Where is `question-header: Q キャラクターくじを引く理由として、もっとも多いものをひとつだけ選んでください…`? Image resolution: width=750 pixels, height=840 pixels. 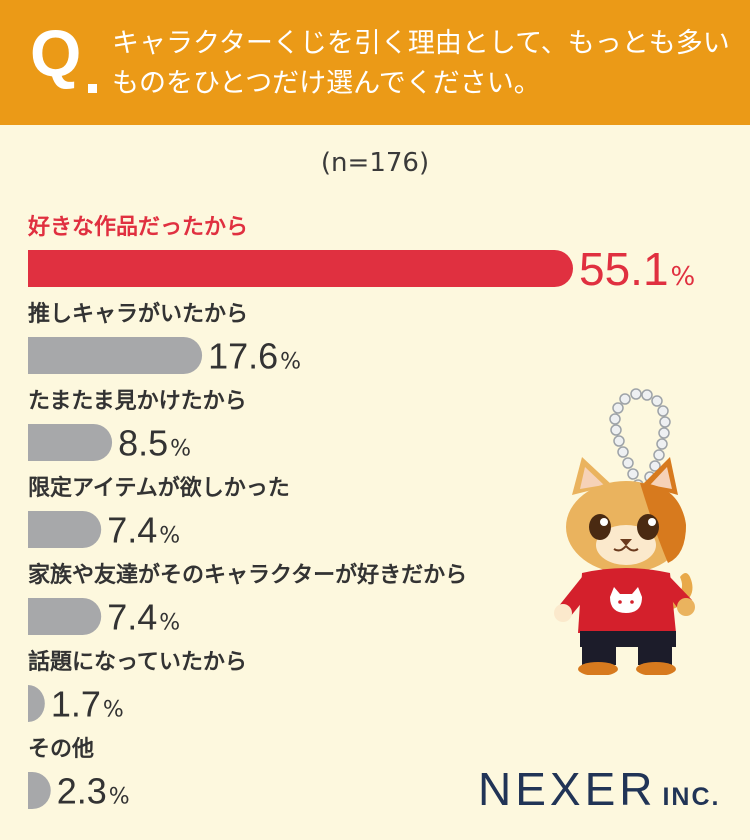 question-header: Q キャラクターくじを引く理由として、もっとも多いものをひとつだけ選んでください… is located at coordinates (375, 62).